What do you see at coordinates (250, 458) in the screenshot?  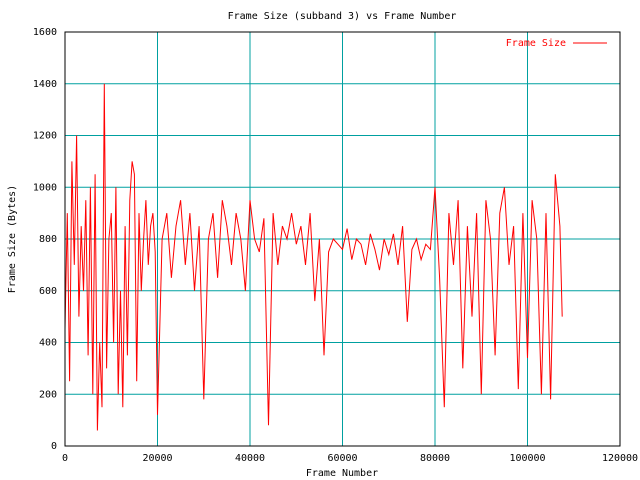 I see `x-tick-label: 40000` at bounding box center [250, 458].